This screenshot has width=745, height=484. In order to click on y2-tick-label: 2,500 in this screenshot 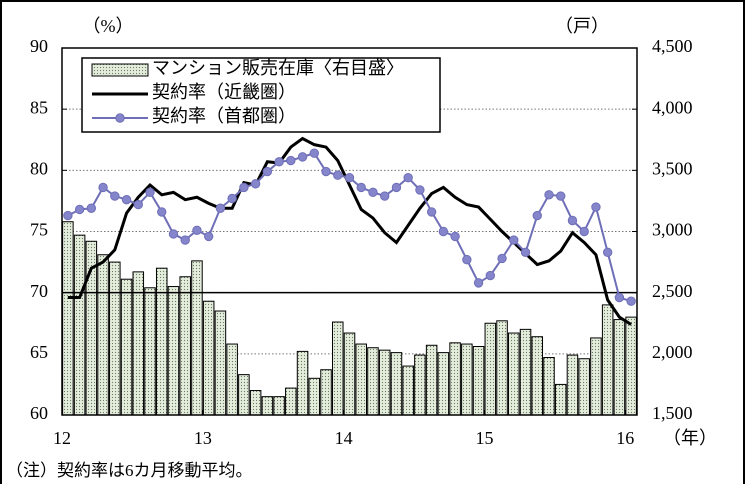, I will do `click(672, 291)`.